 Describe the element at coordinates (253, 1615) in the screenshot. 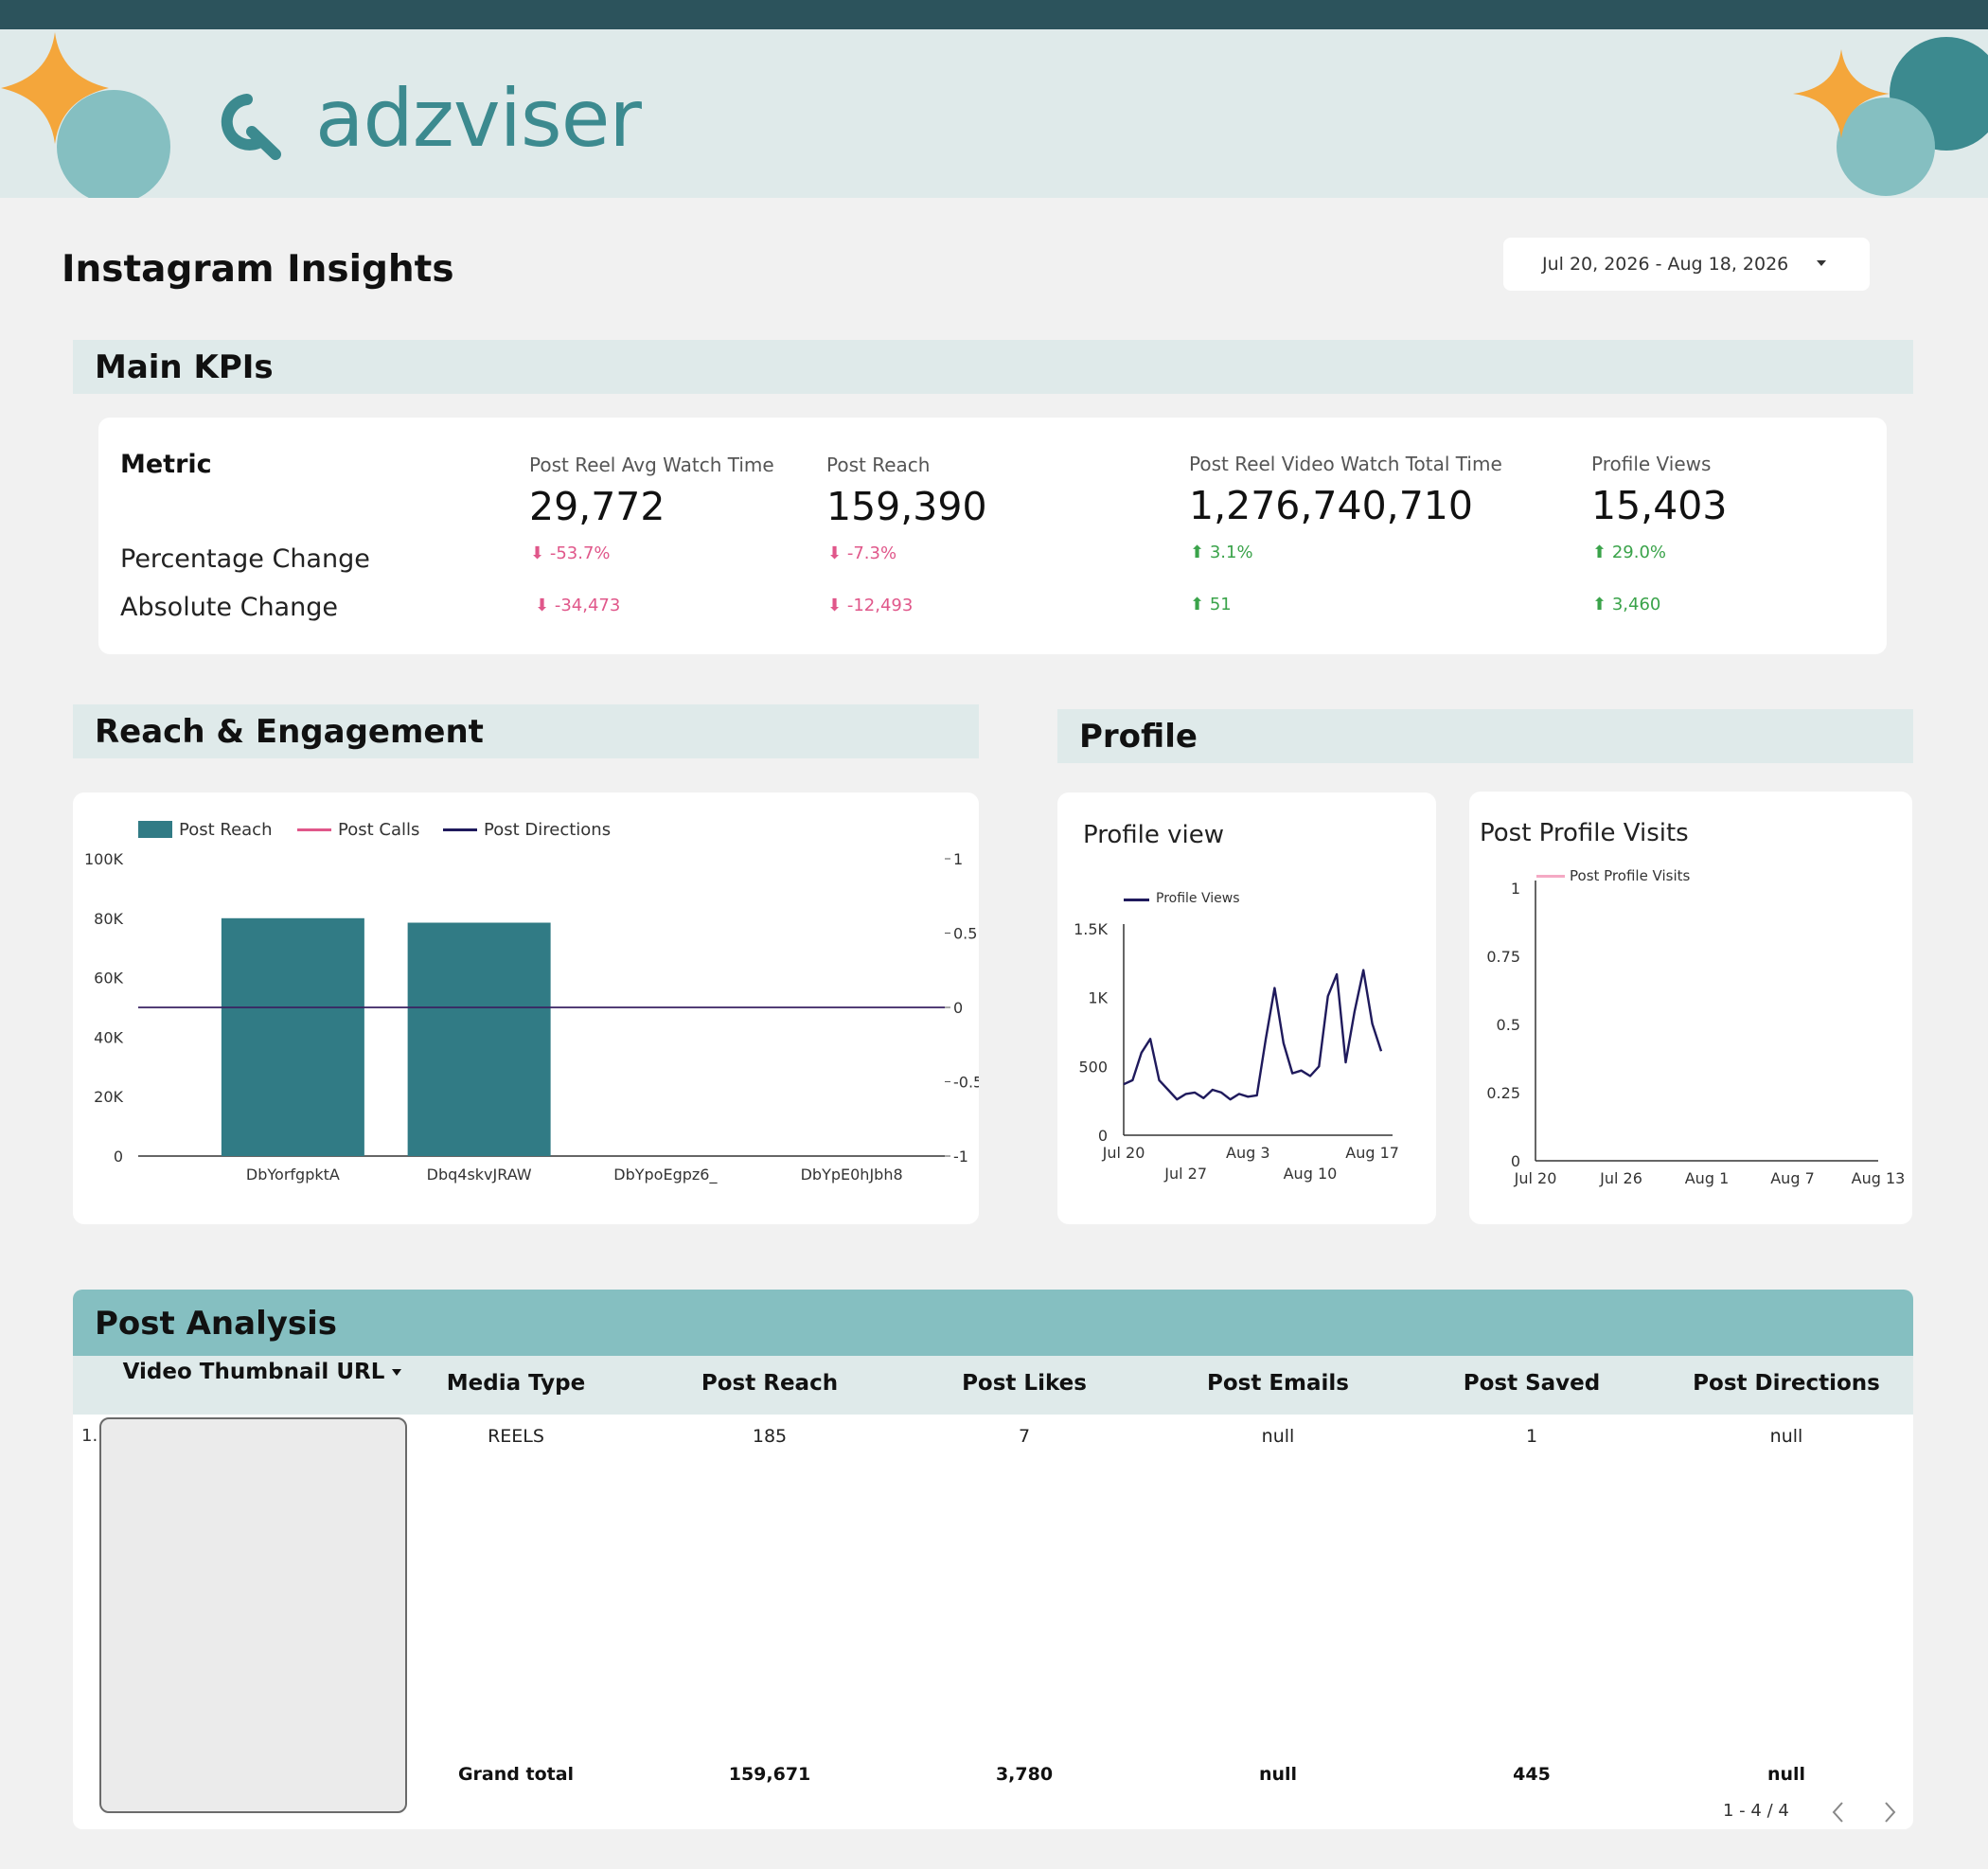

I see `video-thumbnail-image` at that location.